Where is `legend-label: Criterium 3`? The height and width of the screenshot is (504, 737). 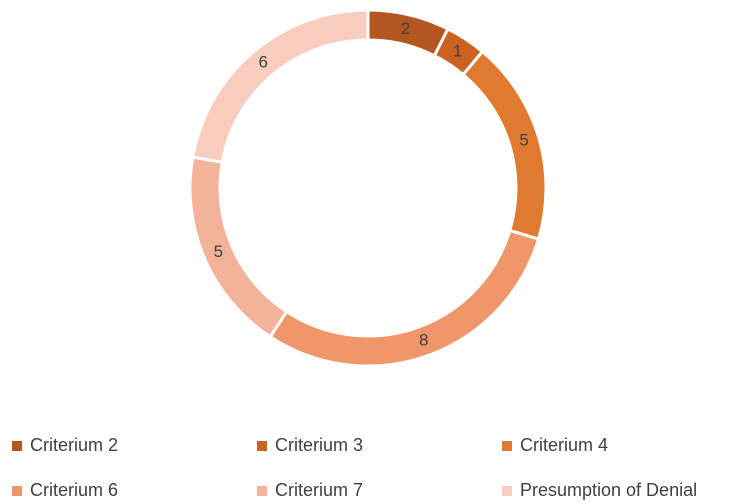
legend-label: Criterium 3 is located at coordinates (319, 445).